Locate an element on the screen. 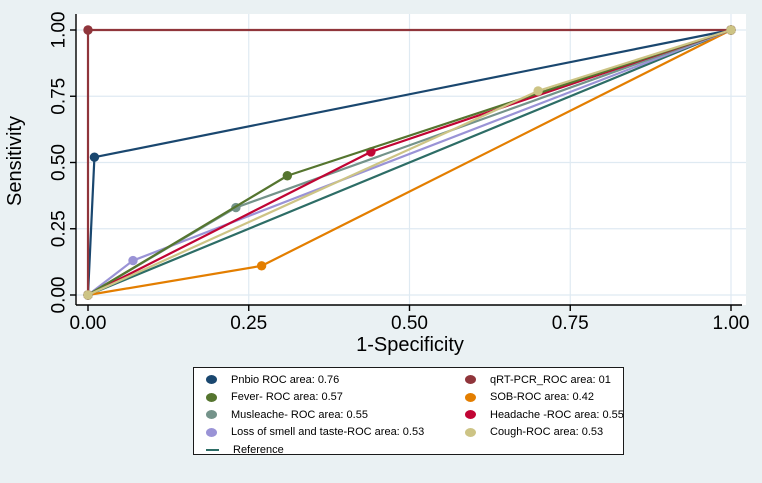 This screenshot has height=483, width=762. cough-marker-icon is located at coordinates (470, 432).